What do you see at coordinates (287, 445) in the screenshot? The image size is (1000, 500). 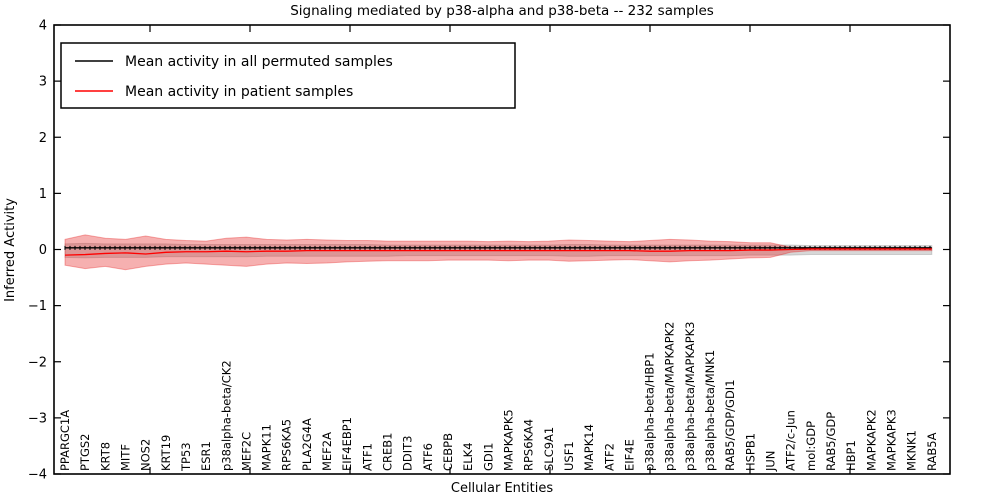 I see `category-label: RPS6KA5` at bounding box center [287, 445].